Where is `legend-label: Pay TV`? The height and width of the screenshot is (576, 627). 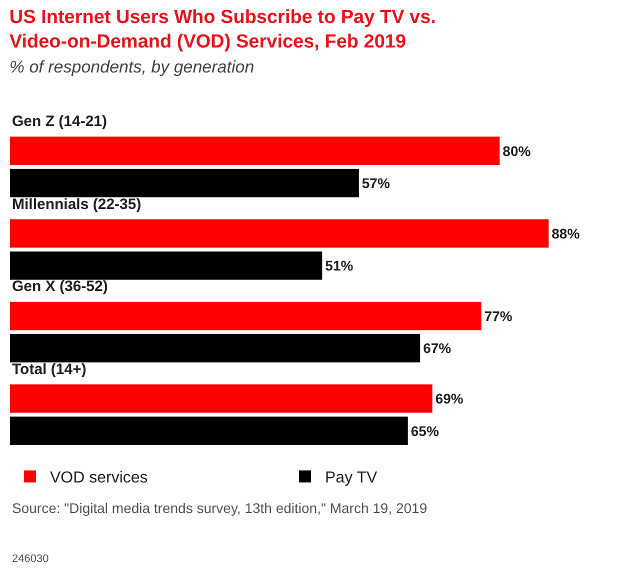
legend-label: Pay TV is located at coordinates (351, 478).